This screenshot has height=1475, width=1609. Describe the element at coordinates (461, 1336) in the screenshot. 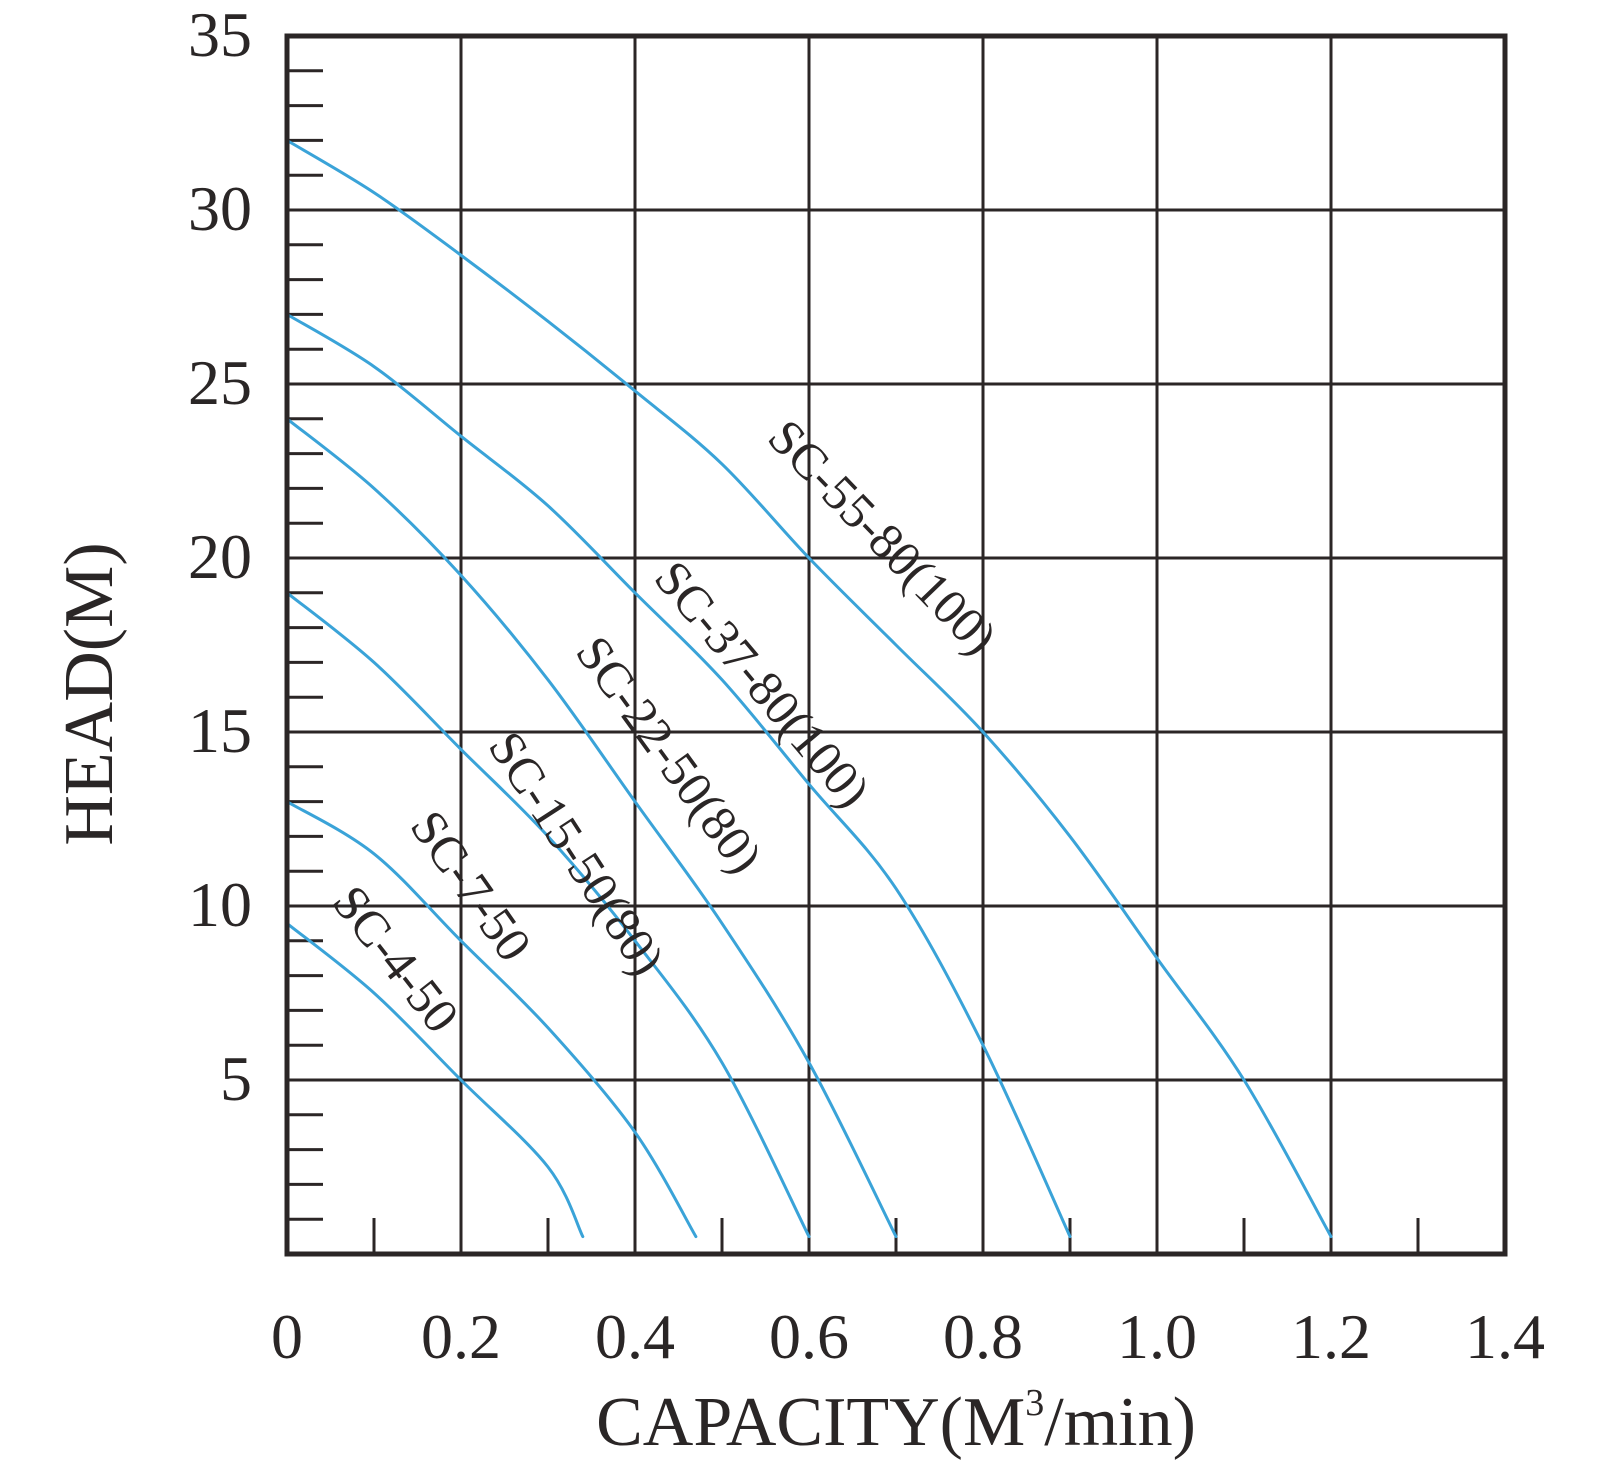

I see `x-tick-label: 0.2` at that location.